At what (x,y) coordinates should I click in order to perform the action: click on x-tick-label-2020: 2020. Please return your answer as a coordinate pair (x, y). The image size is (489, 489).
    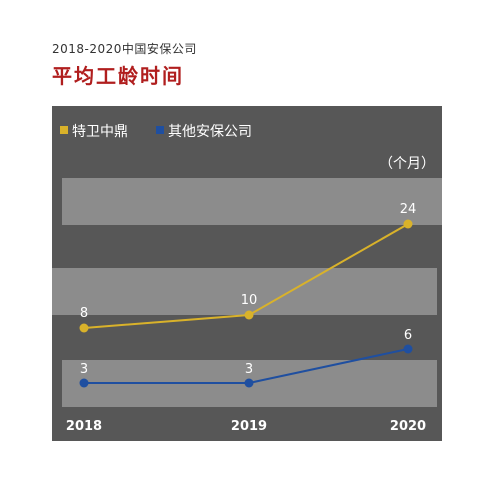
    Looking at the image, I should click on (408, 426).